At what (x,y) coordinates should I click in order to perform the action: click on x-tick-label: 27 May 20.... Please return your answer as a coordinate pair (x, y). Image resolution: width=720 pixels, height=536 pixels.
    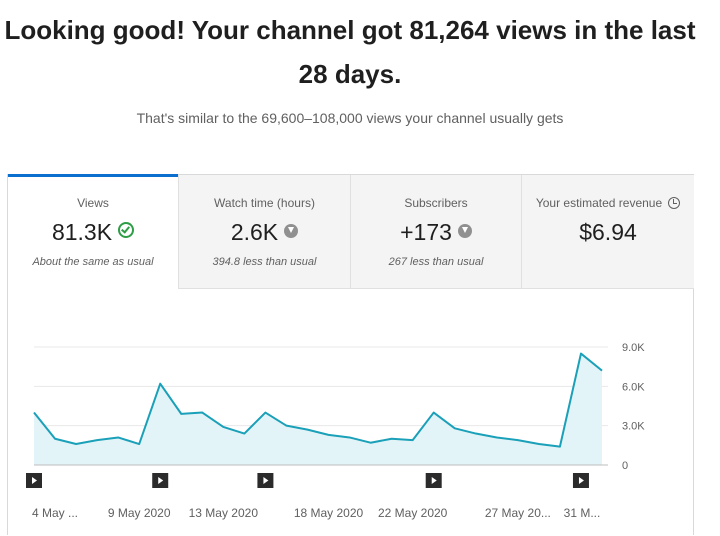
    Looking at the image, I should click on (518, 513).